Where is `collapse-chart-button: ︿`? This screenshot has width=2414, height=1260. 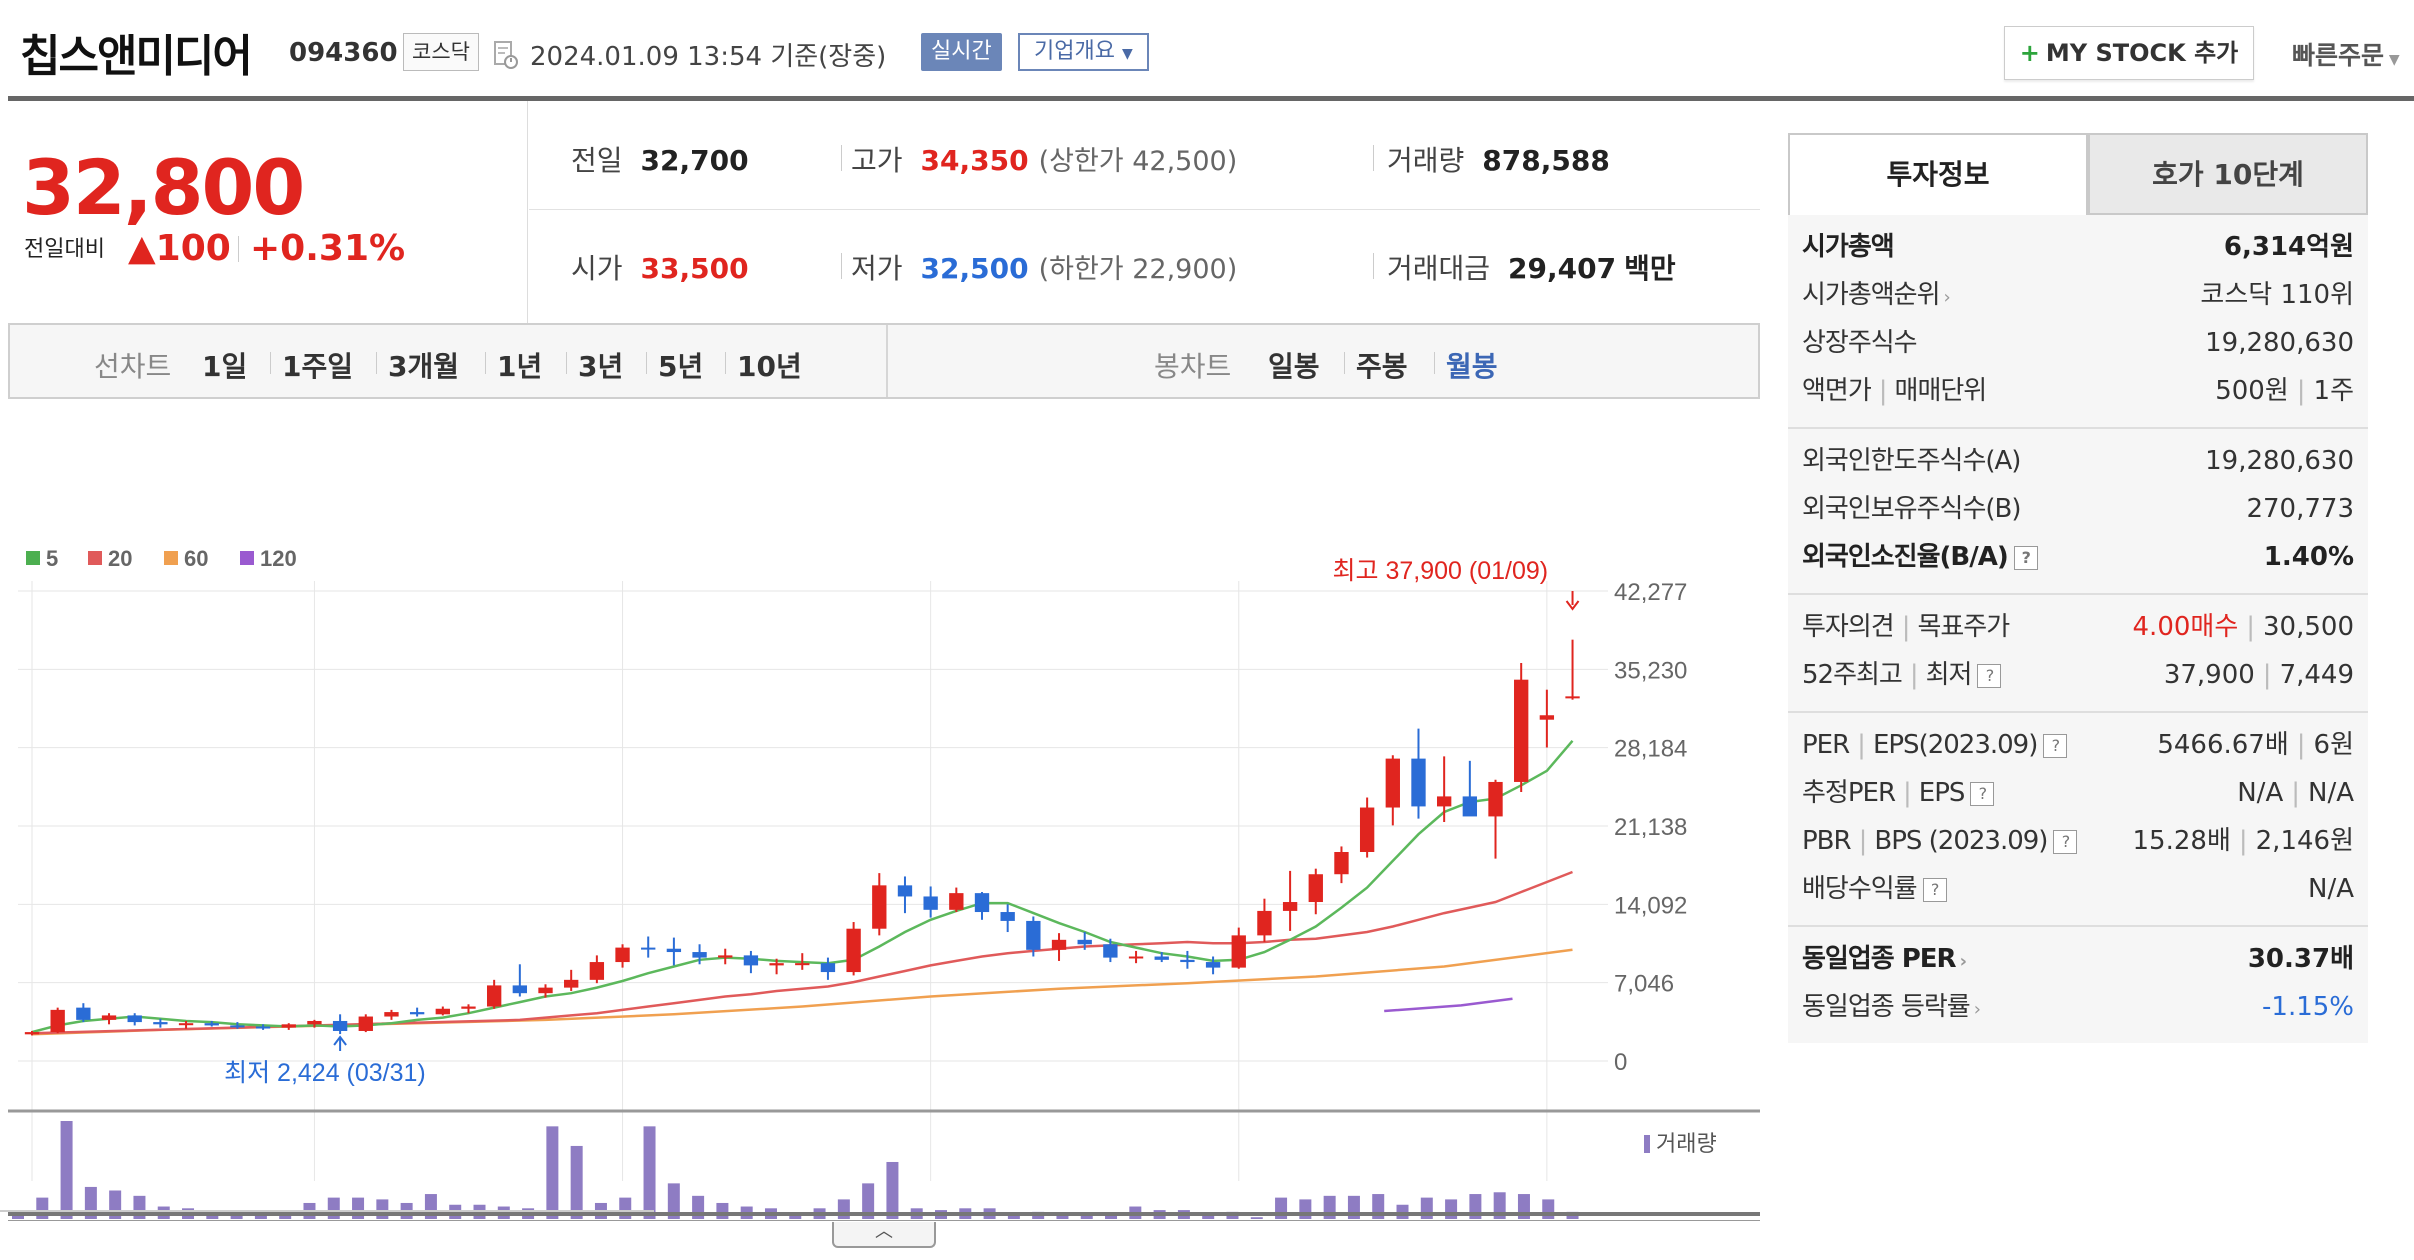
collapse-chart-button: ︿ is located at coordinates (884, 1235).